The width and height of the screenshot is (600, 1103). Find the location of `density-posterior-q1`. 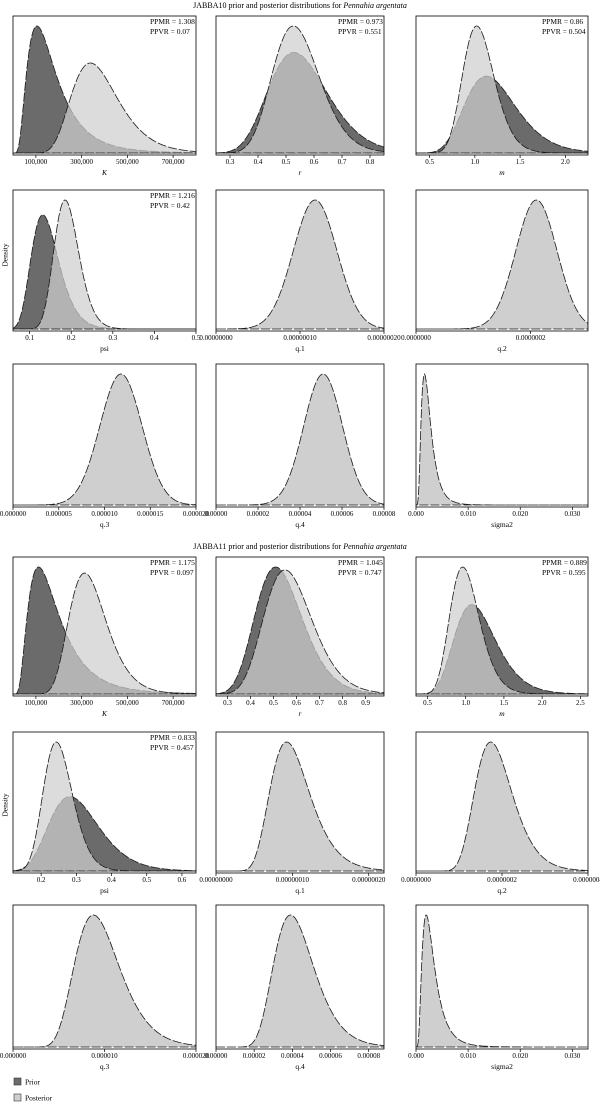

density-posterior-q1 is located at coordinates (300, 806).